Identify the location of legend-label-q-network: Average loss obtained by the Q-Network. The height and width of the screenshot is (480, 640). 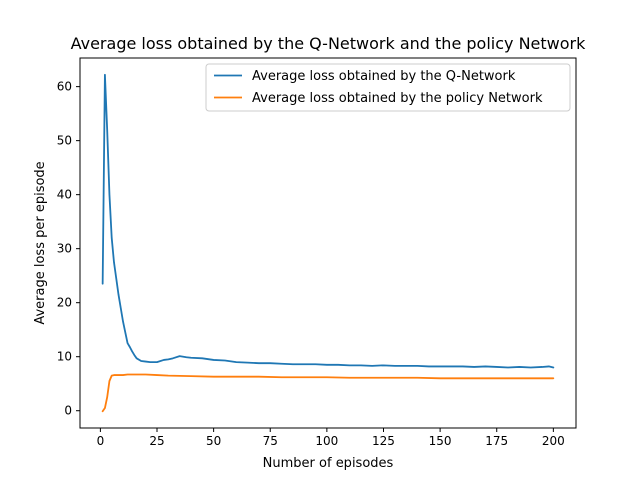
(384, 76).